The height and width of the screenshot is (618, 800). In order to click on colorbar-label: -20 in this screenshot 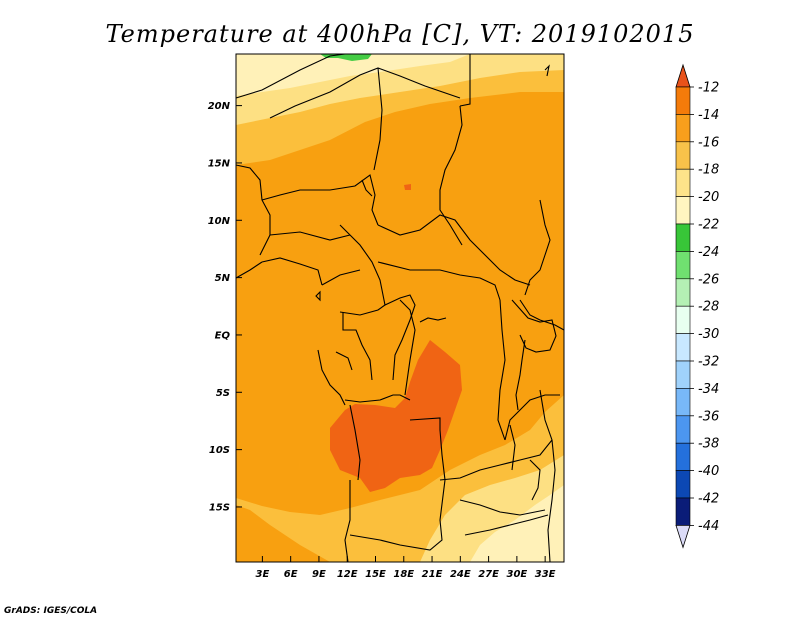, I will do `click(708, 197)`.